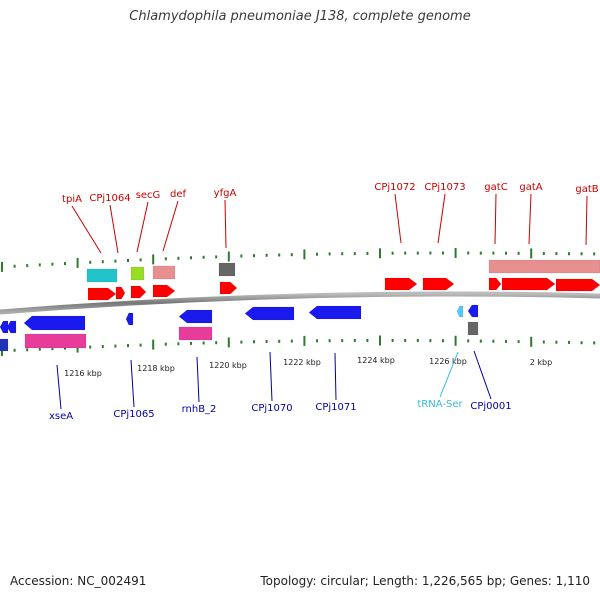  Describe the element at coordinates (199, 409) in the screenshot. I see `reverse-gene-label: rnhB_2` at that location.